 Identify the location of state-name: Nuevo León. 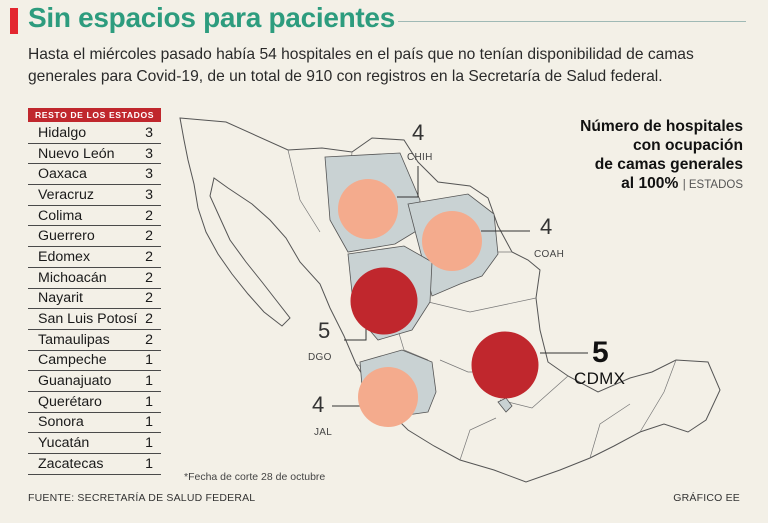
(76, 153).